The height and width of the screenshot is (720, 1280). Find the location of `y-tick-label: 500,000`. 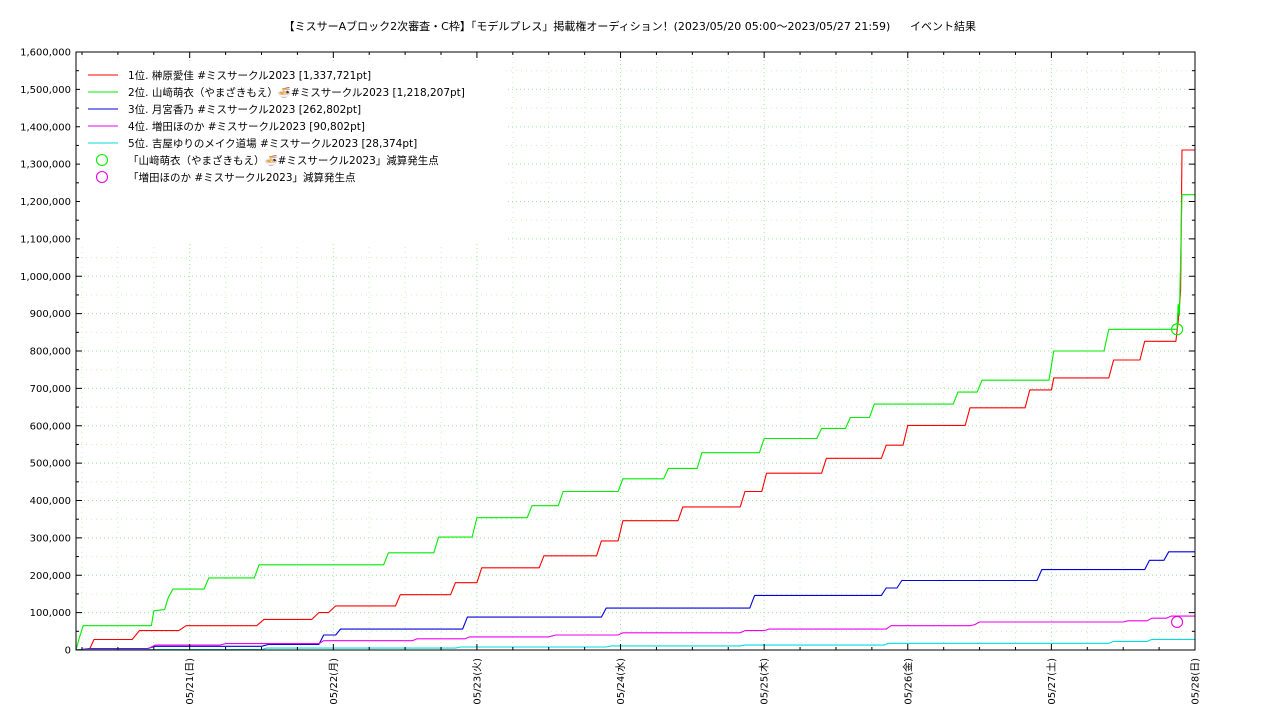

y-tick-label: 500,000 is located at coordinates (50, 464).